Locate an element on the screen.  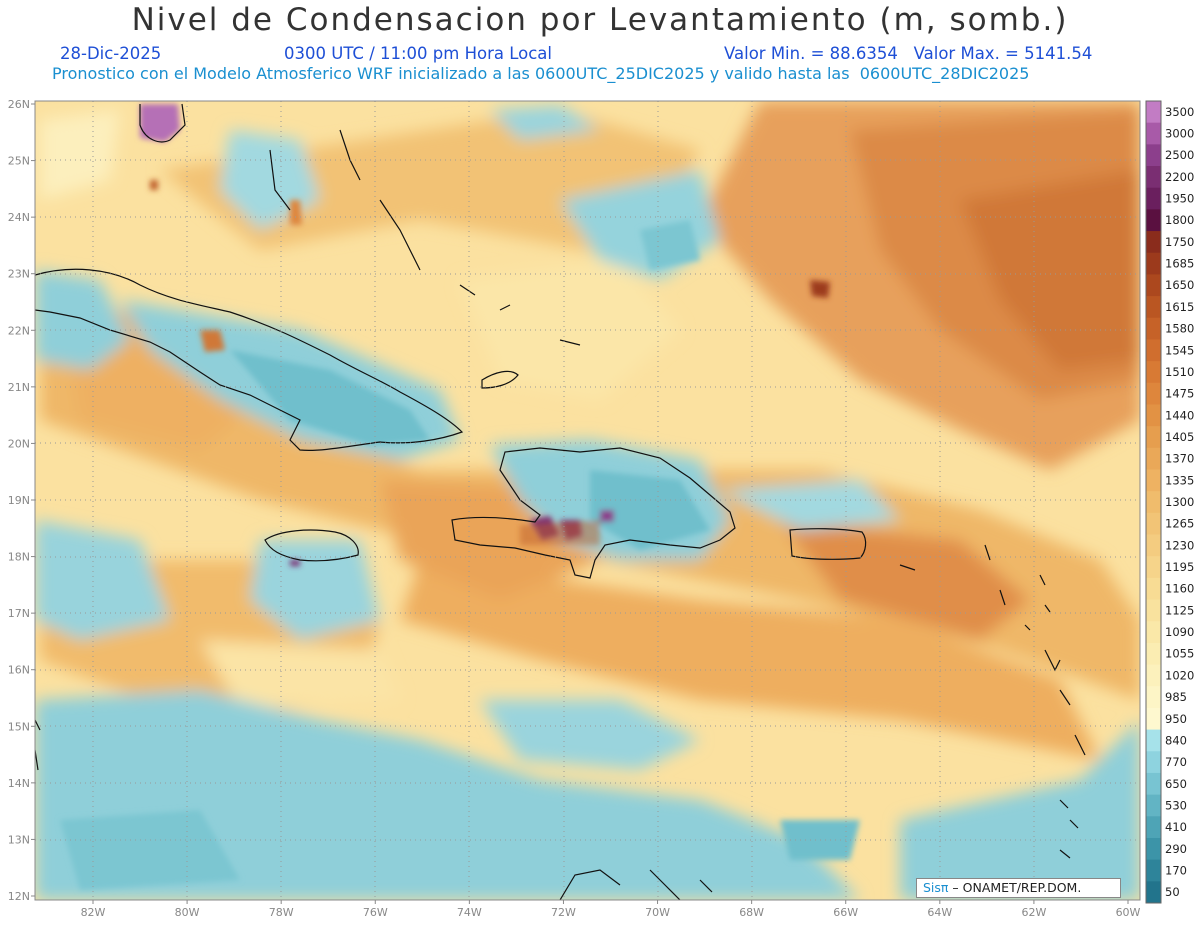
lat-label: 18N is located at coordinates (19, 557).